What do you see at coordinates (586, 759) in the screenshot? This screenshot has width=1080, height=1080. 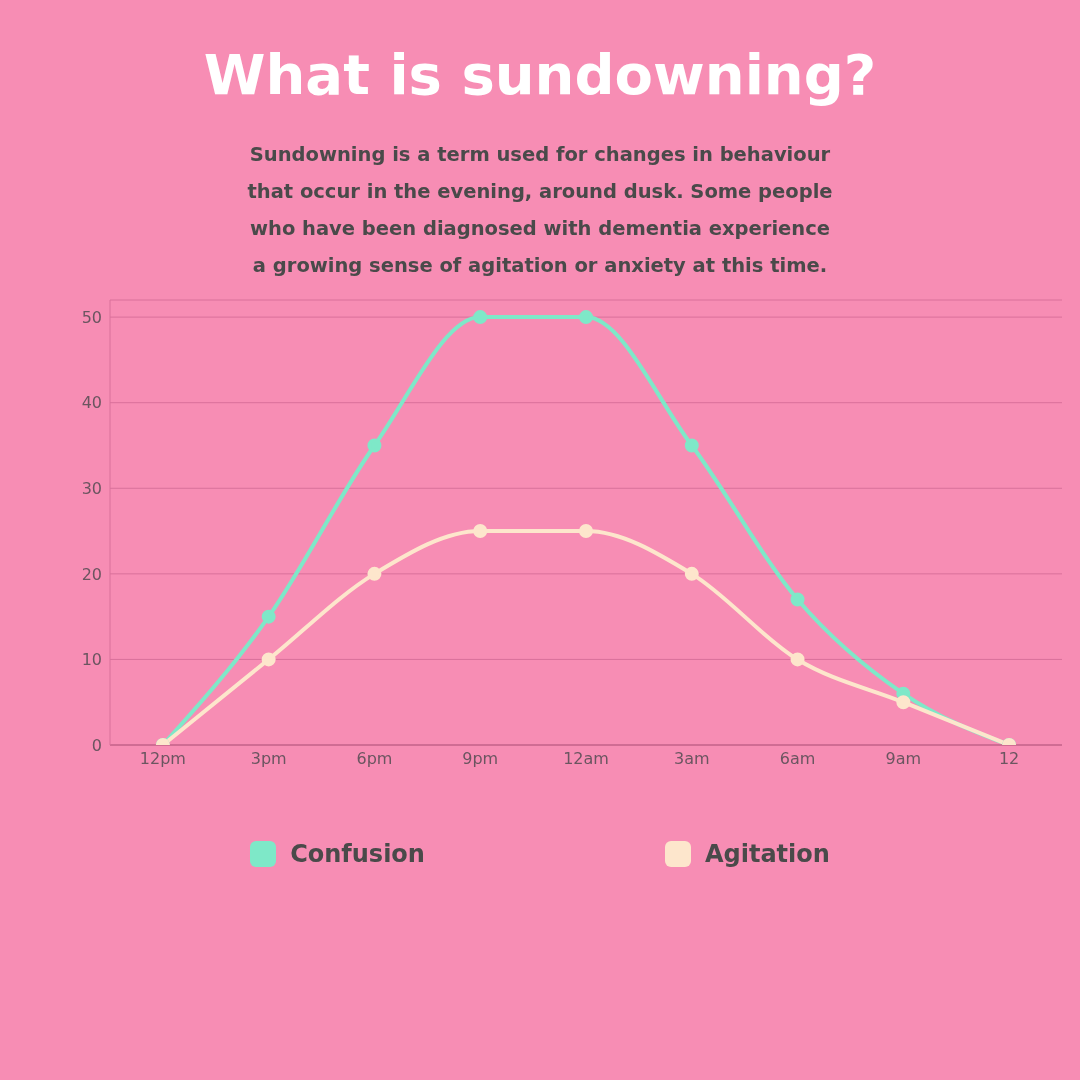 I see `x-tick-label: 12am` at bounding box center [586, 759].